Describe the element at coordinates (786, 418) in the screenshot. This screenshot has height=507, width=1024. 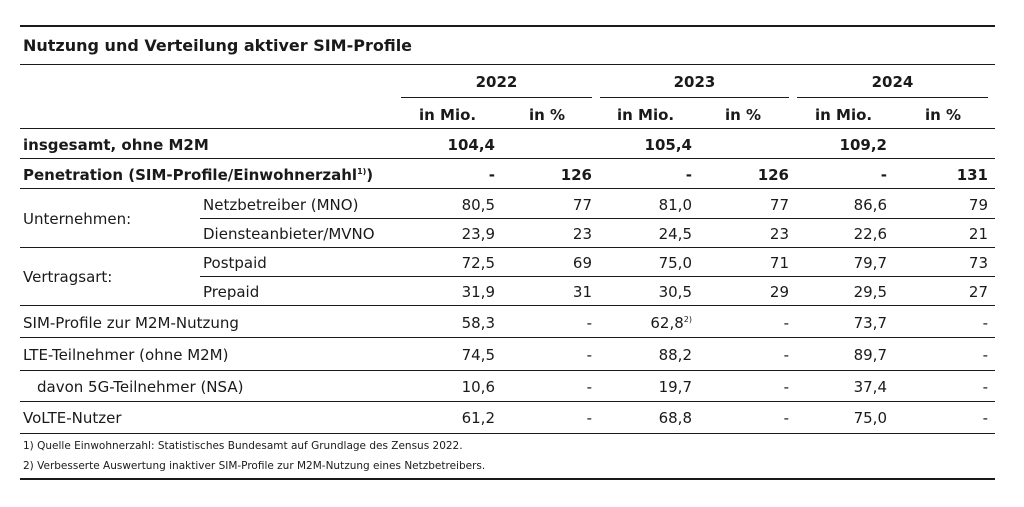
I see `cell-volte-2023-pct: -` at that location.